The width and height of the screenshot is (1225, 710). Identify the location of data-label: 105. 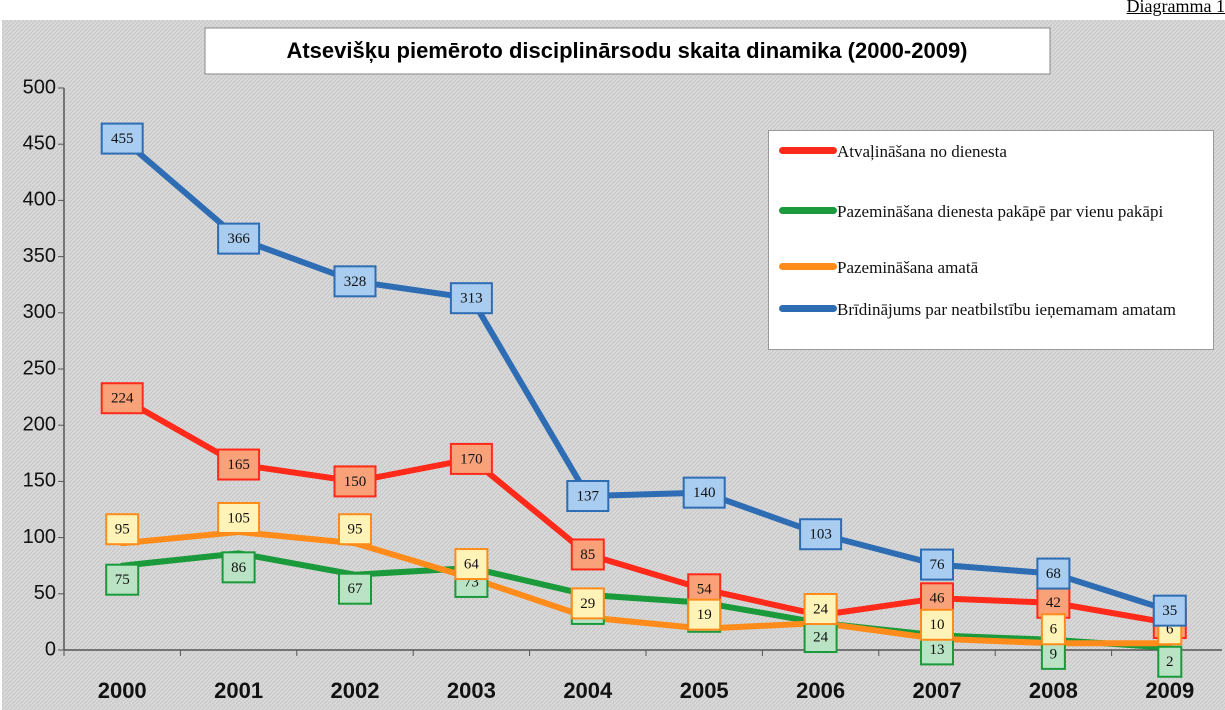
(238, 518).